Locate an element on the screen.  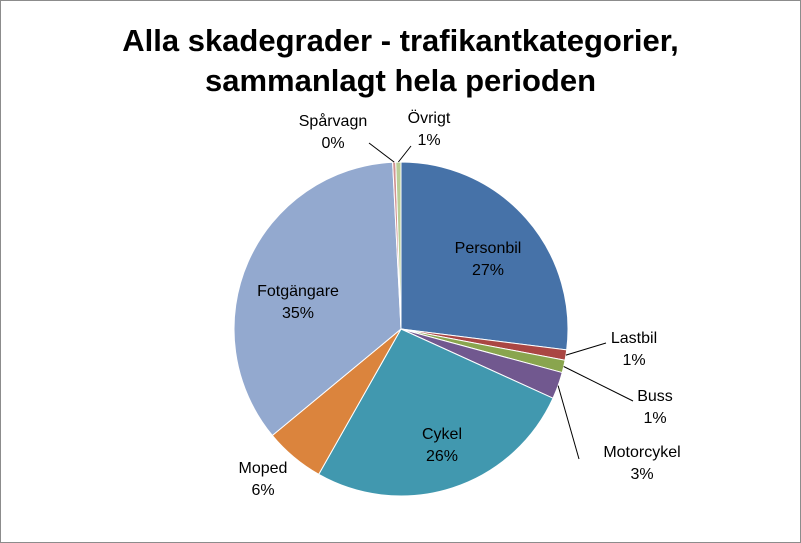
slice-percent-motorcykel: 3% is located at coordinates (641, 474).